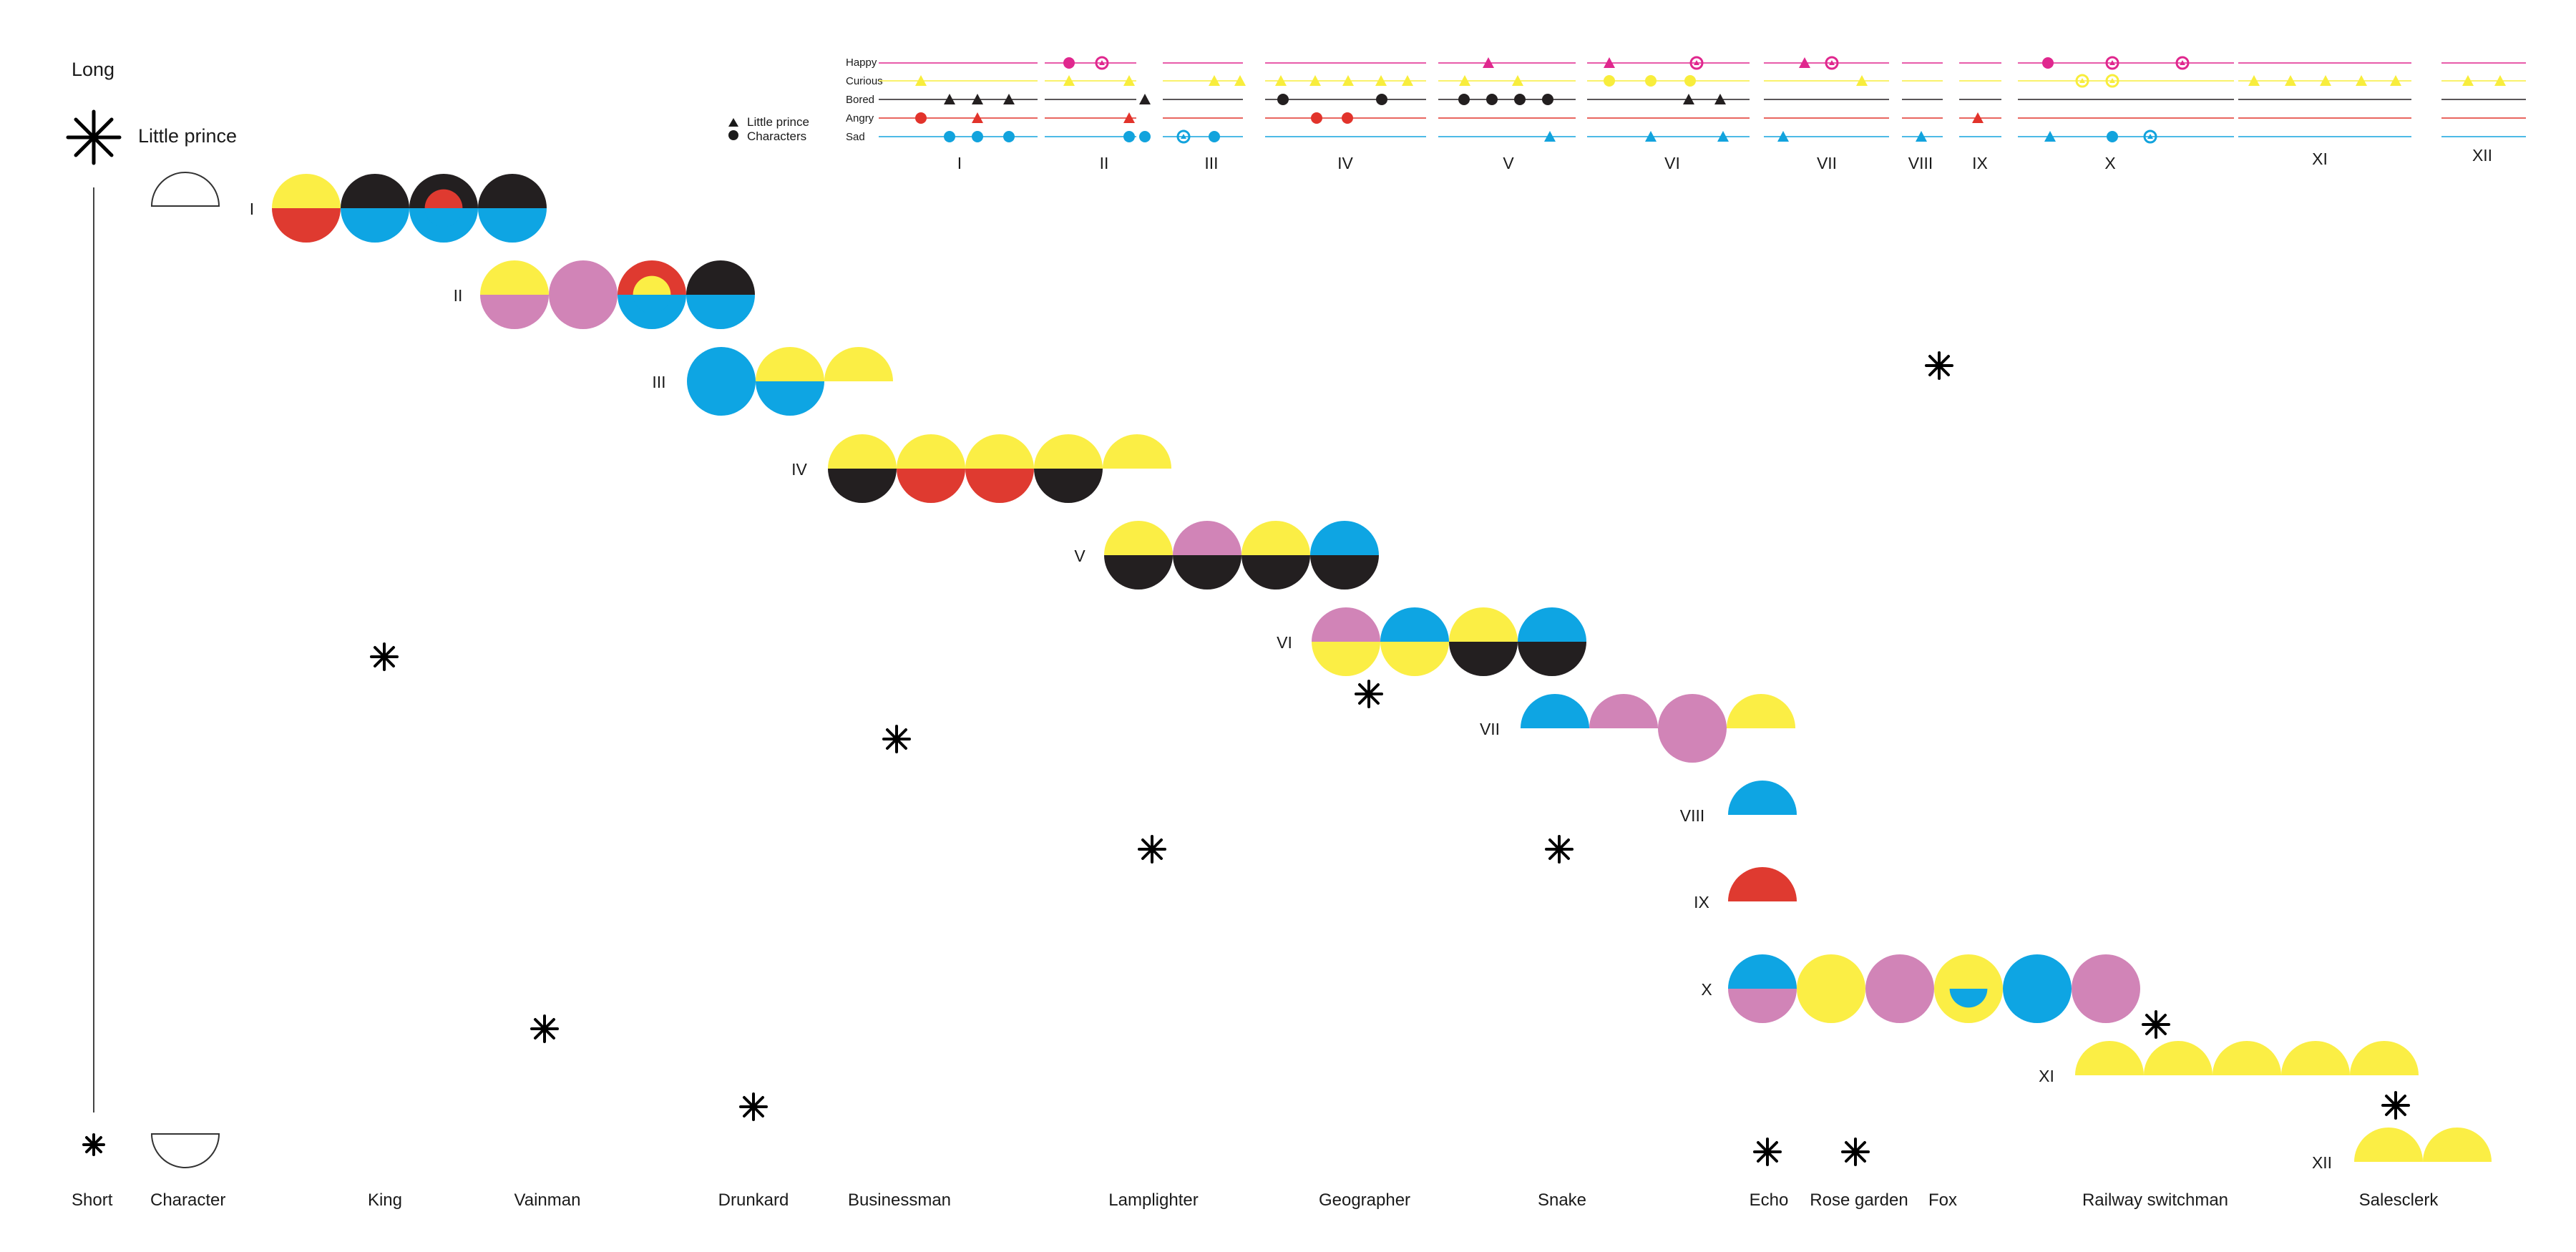  I want to click on chapter-X, so click(1934, 988).